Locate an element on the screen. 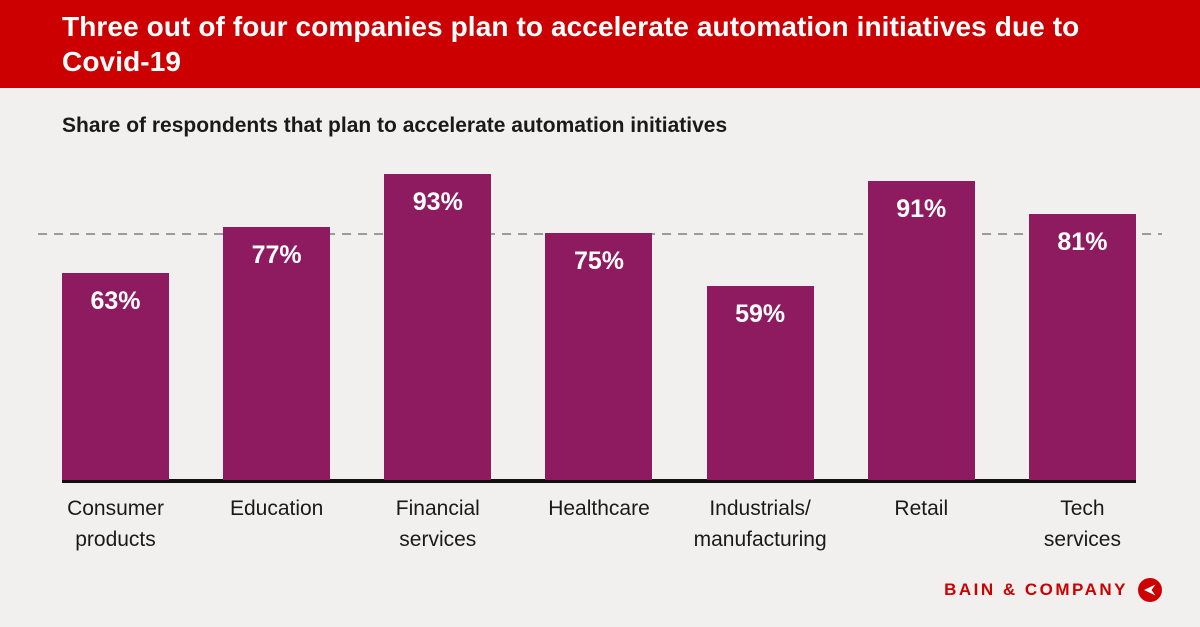 This screenshot has height=627, width=1200. category-label: Financial services is located at coordinates (437, 524).